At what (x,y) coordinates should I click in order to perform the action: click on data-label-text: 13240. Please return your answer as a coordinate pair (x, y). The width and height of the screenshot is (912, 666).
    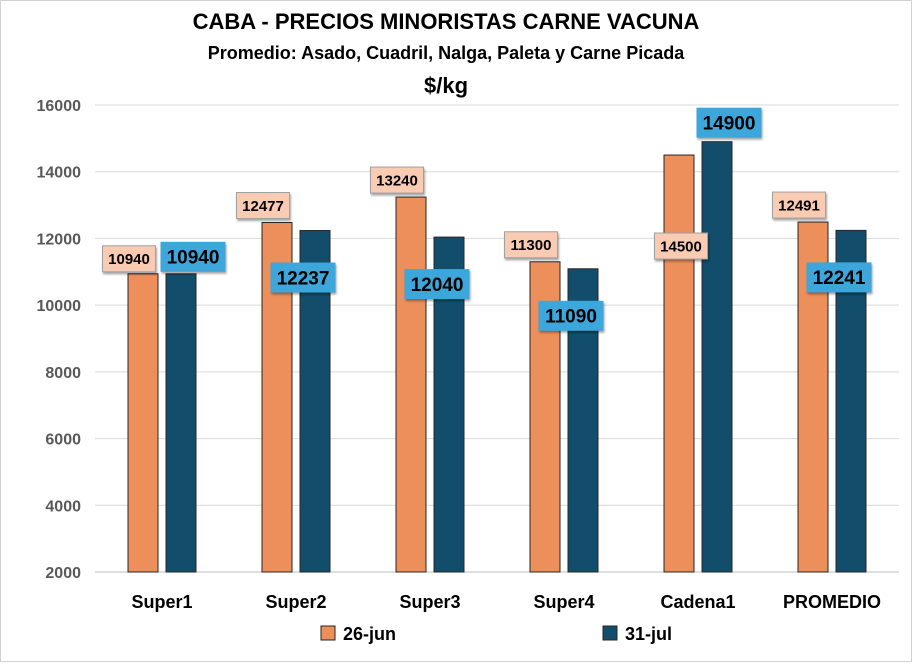
    Looking at the image, I should click on (397, 180).